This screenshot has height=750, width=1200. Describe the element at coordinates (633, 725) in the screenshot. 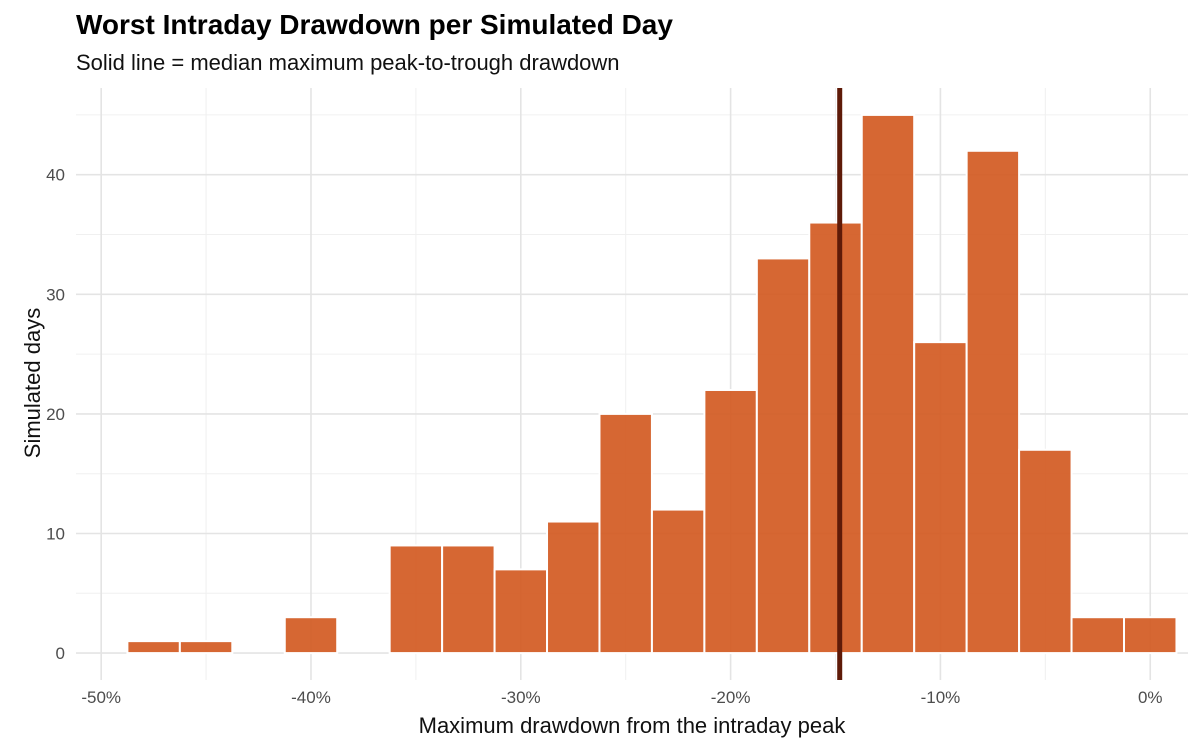

I see `x-axis-title: Maximum drawdown from the intraday peak` at that location.